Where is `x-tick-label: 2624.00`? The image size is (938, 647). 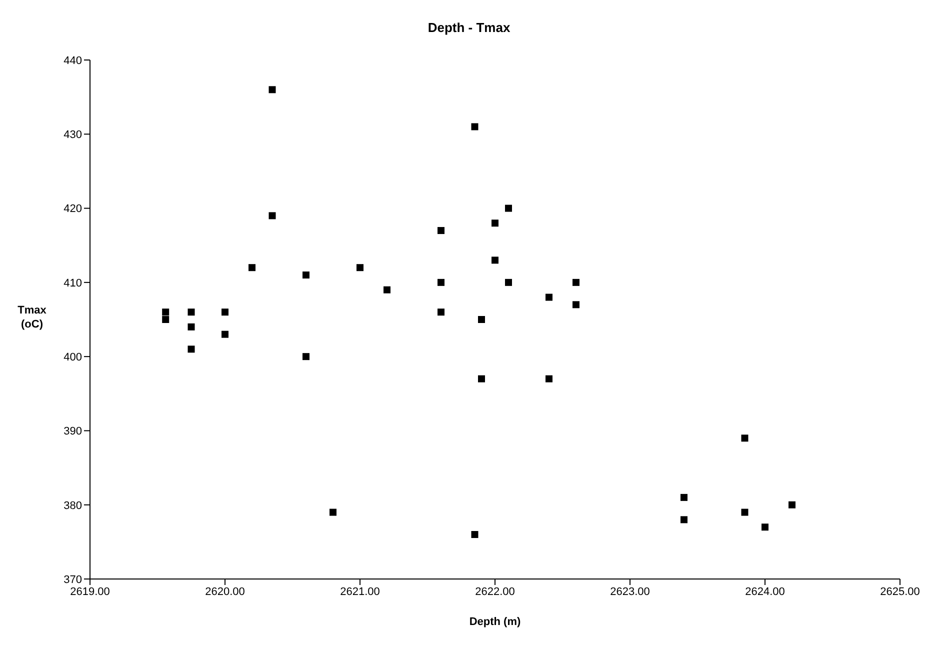
x-tick-label: 2624.00 is located at coordinates (765, 592).